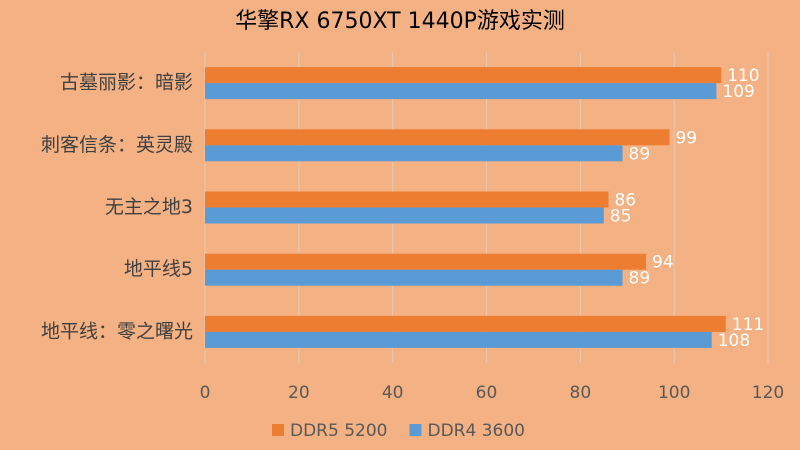 The width and height of the screenshot is (800, 450). Describe the element at coordinates (299, 393) in the screenshot. I see `x-tick-label: 20` at that location.